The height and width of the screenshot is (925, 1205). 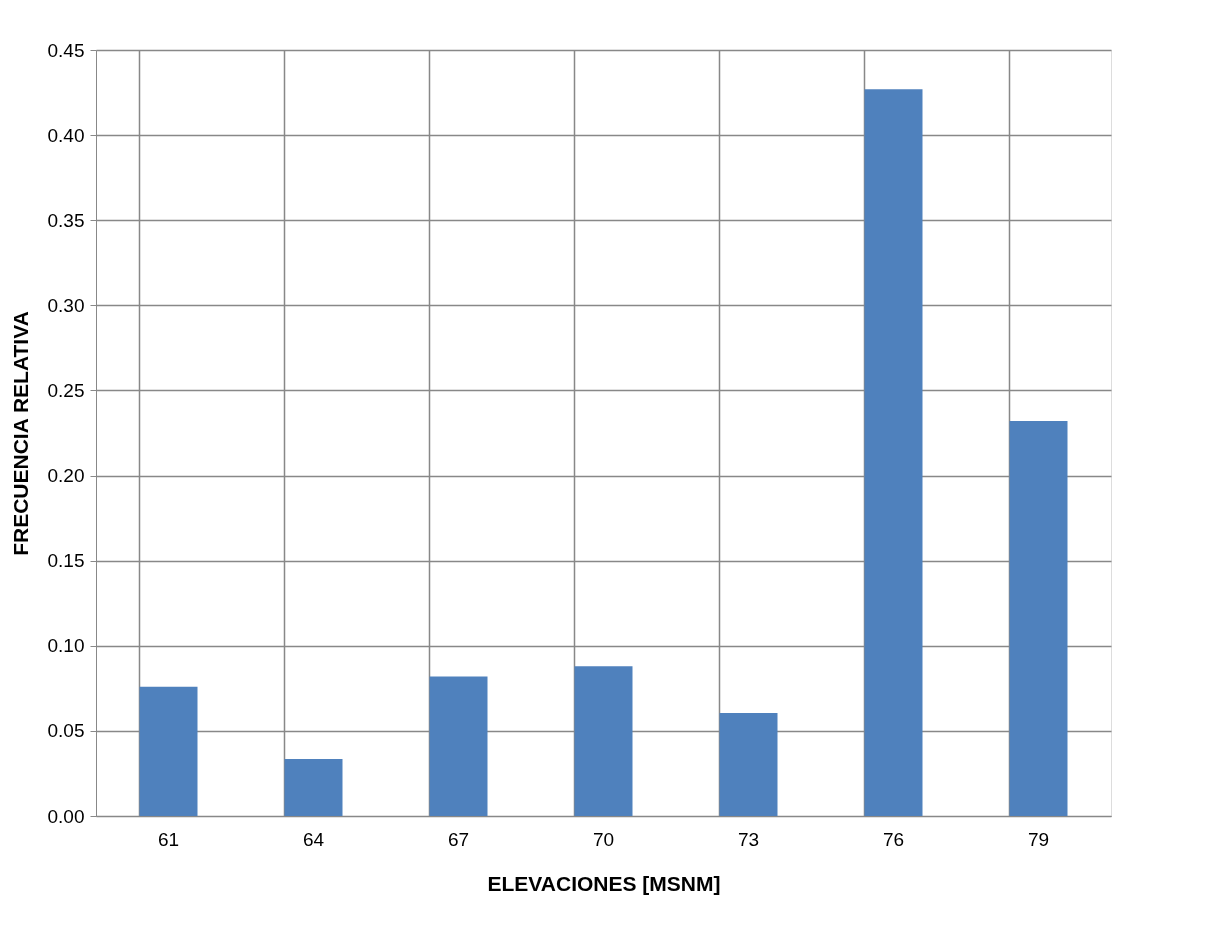 I want to click on y-tick-label: 0.15, so click(x=66, y=561).